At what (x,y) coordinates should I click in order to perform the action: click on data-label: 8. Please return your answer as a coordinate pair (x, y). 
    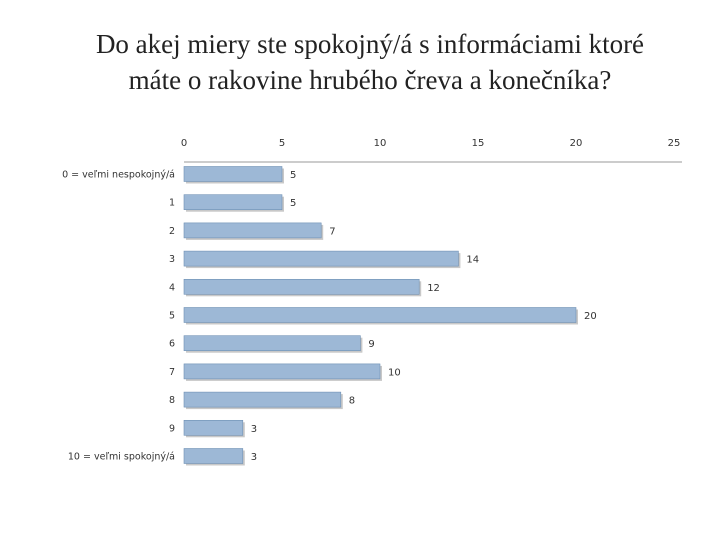
    Looking at the image, I should click on (352, 401).